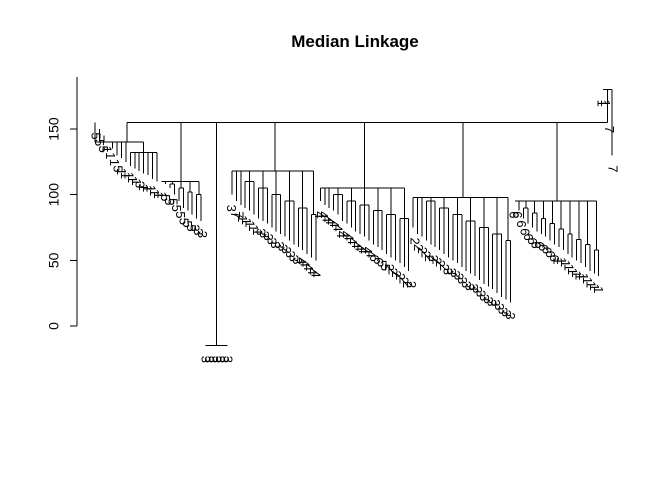 The image size is (672, 480). I want to click on chart-title: Median Linkage, so click(355, 41).